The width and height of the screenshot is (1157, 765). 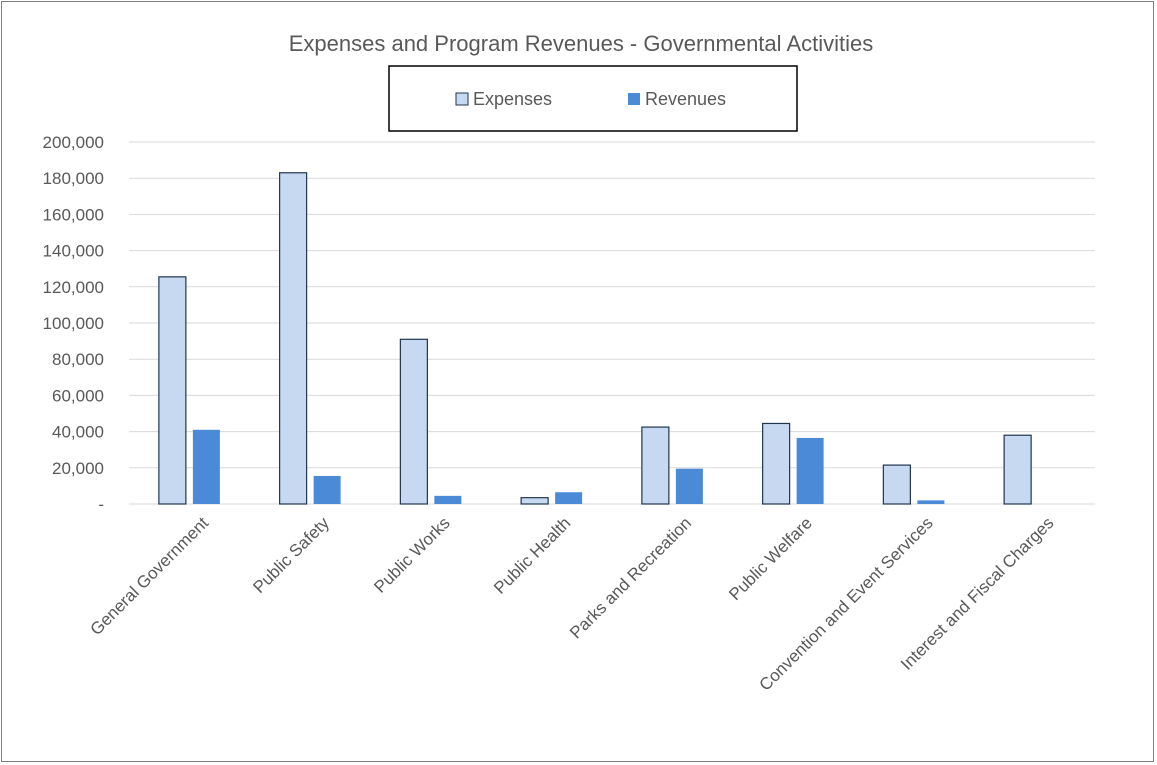 What do you see at coordinates (630, 577) in the screenshot?
I see `x-category-label: Parks and Recreation` at bounding box center [630, 577].